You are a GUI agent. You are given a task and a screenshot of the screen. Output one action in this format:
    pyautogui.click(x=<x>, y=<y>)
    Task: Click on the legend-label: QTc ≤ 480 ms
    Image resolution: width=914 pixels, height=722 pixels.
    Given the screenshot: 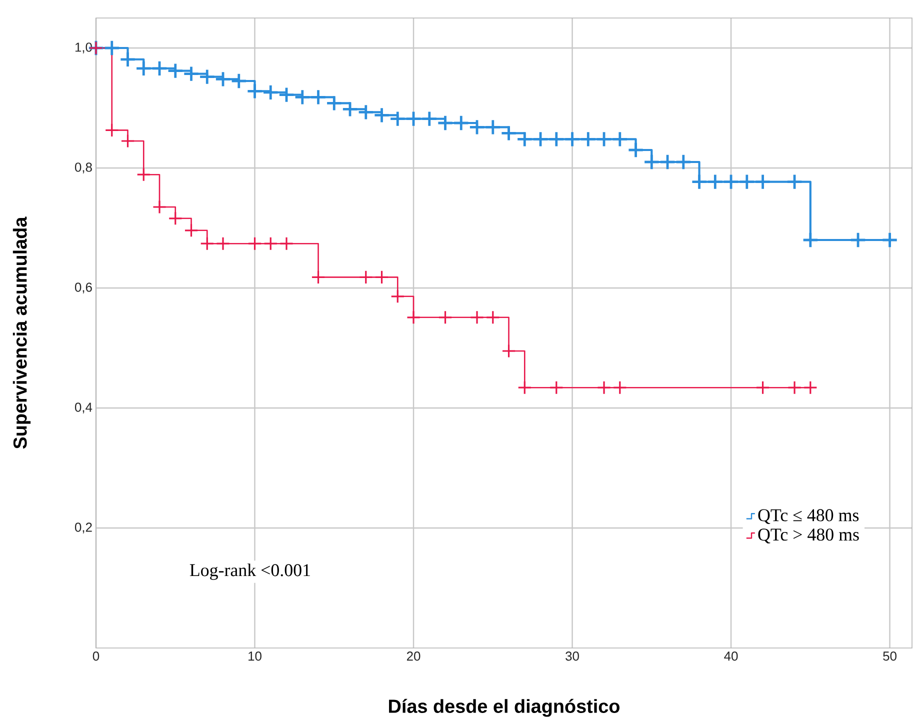 What is the action you would take?
    pyautogui.click(x=808, y=516)
    